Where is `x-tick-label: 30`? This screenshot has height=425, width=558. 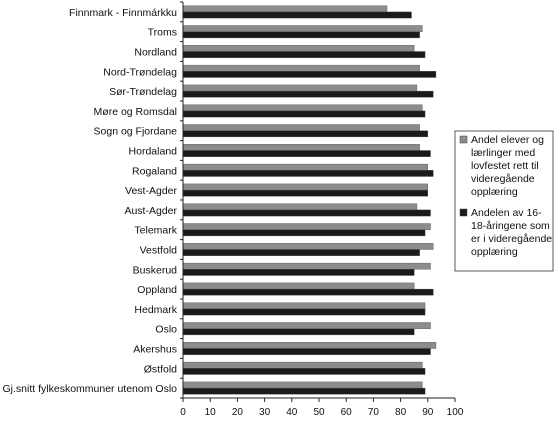 x-tick-label: 30 is located at coordinates (265, 412).